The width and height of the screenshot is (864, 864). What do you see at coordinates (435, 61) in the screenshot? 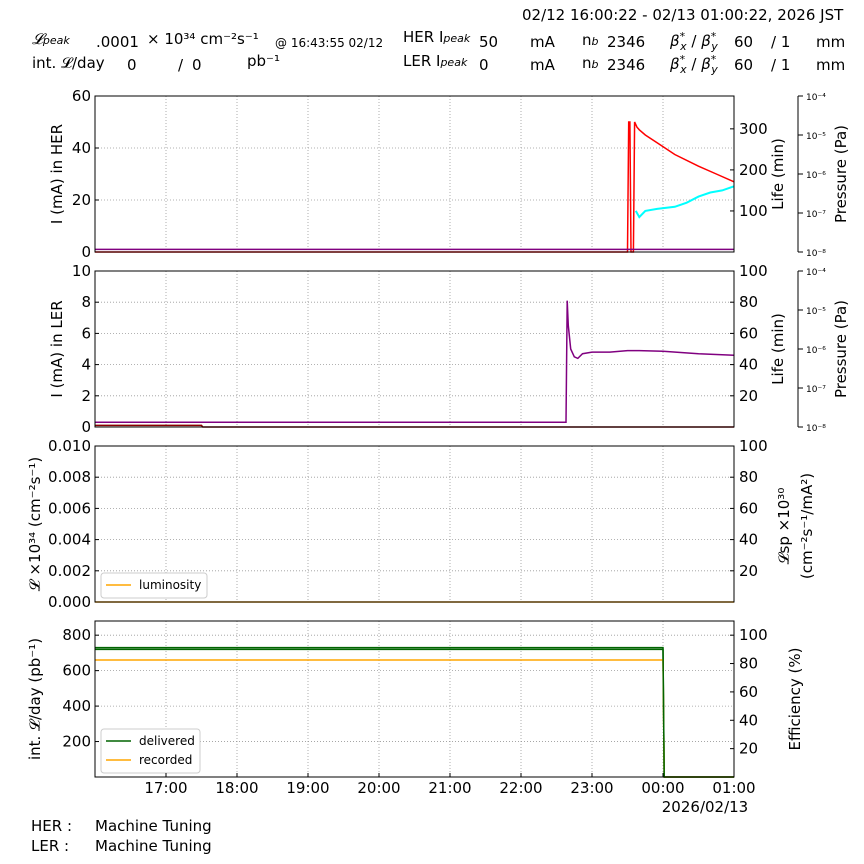
I see `ler-peak-label: LER Ipeak` at bounding box center [435, 61].